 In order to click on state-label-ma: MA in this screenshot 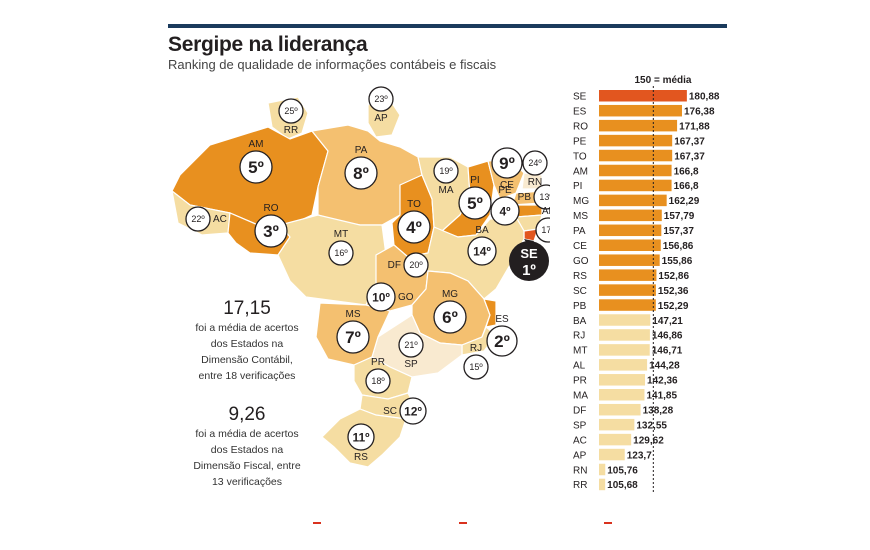, I will do `click(446, 190)`.